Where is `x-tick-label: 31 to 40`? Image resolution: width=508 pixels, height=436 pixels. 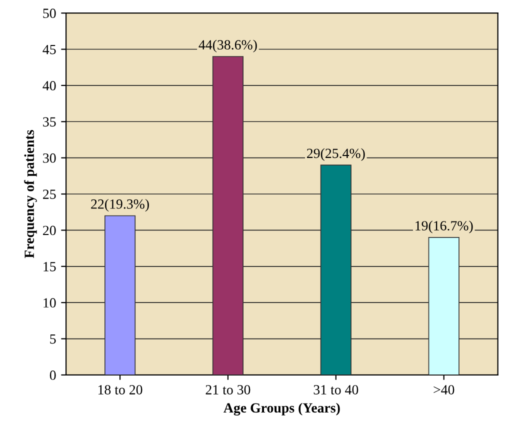 x-tick-label: 31 to 40 is located at coordinates (336, 389).